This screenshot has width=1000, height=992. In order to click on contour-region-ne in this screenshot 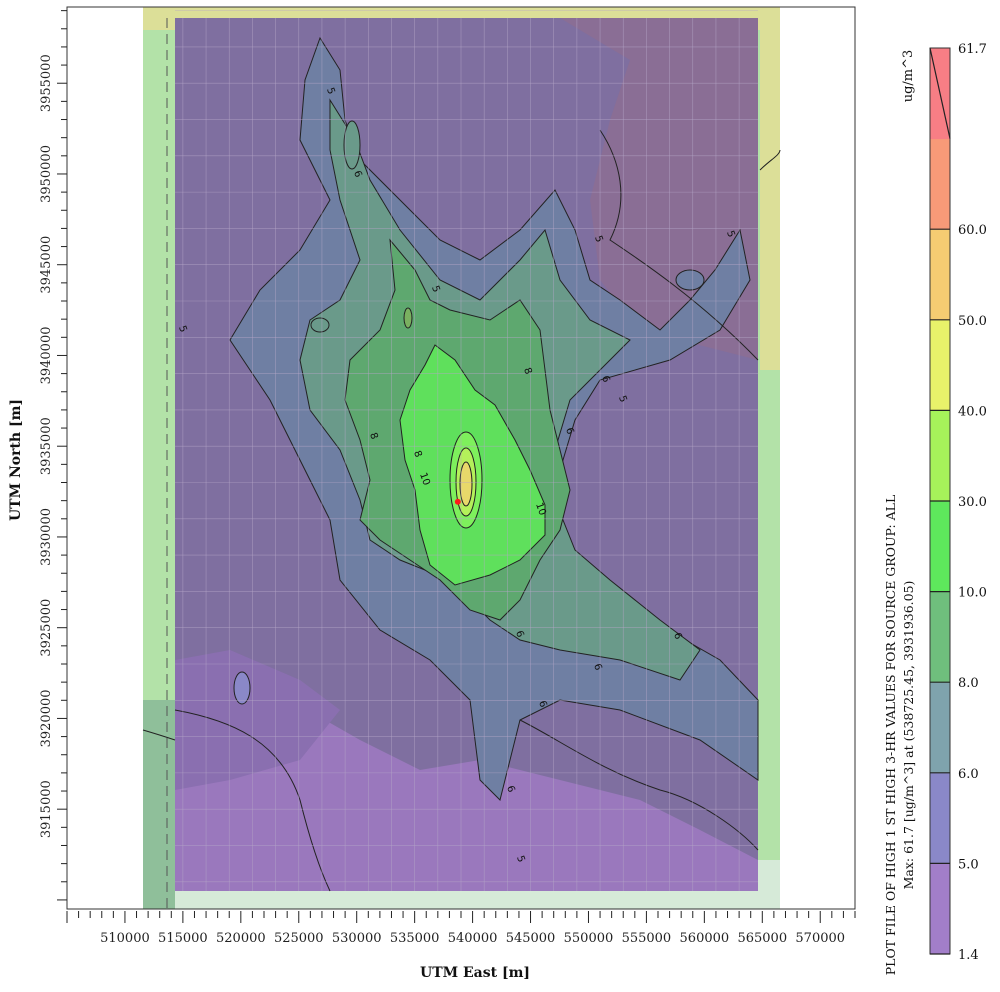, I will do `click(659, 189)`.